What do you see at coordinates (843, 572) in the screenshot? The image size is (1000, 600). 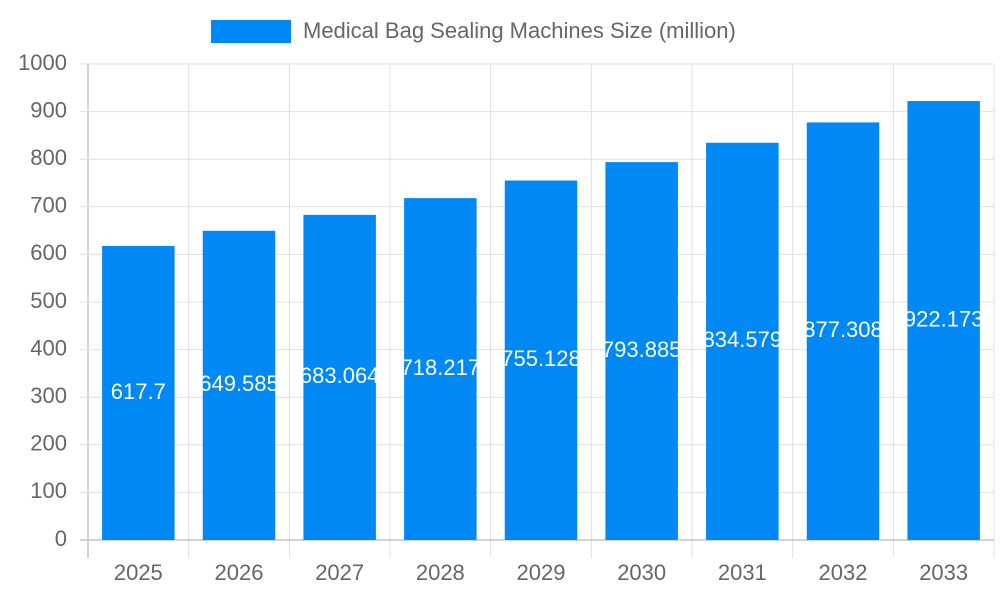 I see `x-tick-label: 2032` at bounding box center [843, 572].